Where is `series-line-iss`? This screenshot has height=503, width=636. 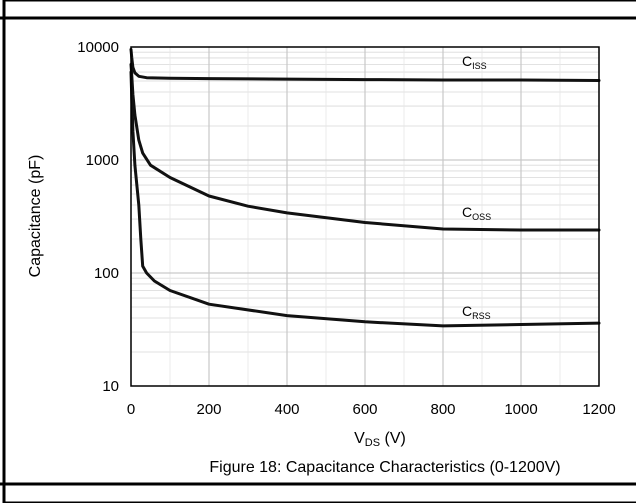
series-line-iss is located at coordinates (365, 65).